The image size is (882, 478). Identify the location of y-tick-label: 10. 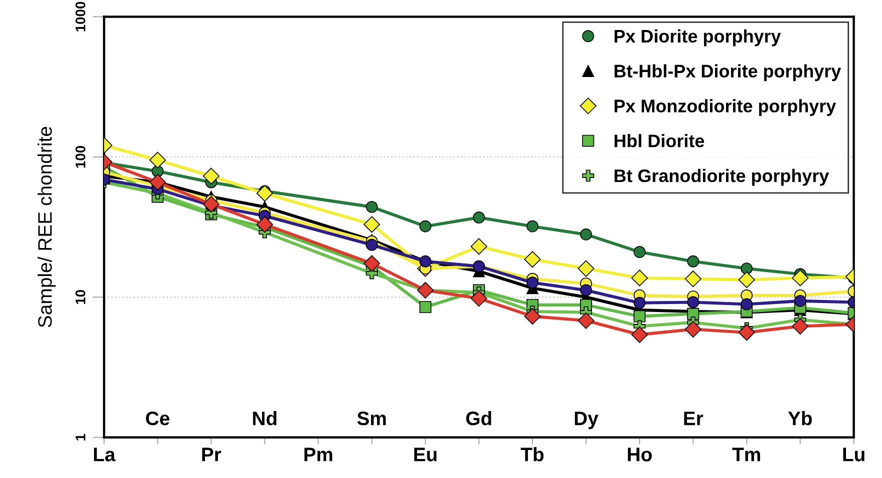
(81, 297).